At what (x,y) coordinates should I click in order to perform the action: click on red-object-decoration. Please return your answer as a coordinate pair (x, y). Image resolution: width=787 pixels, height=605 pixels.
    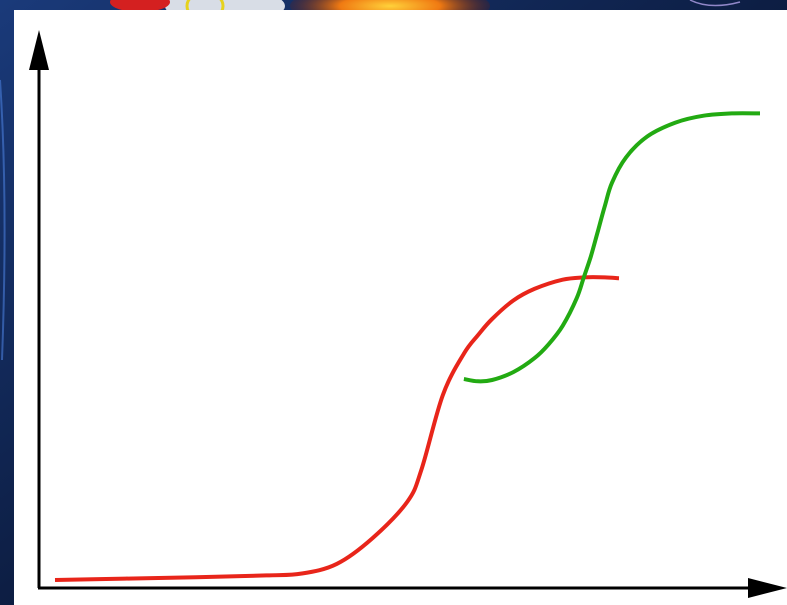
    Looking at the image, I should click on (140, 6).